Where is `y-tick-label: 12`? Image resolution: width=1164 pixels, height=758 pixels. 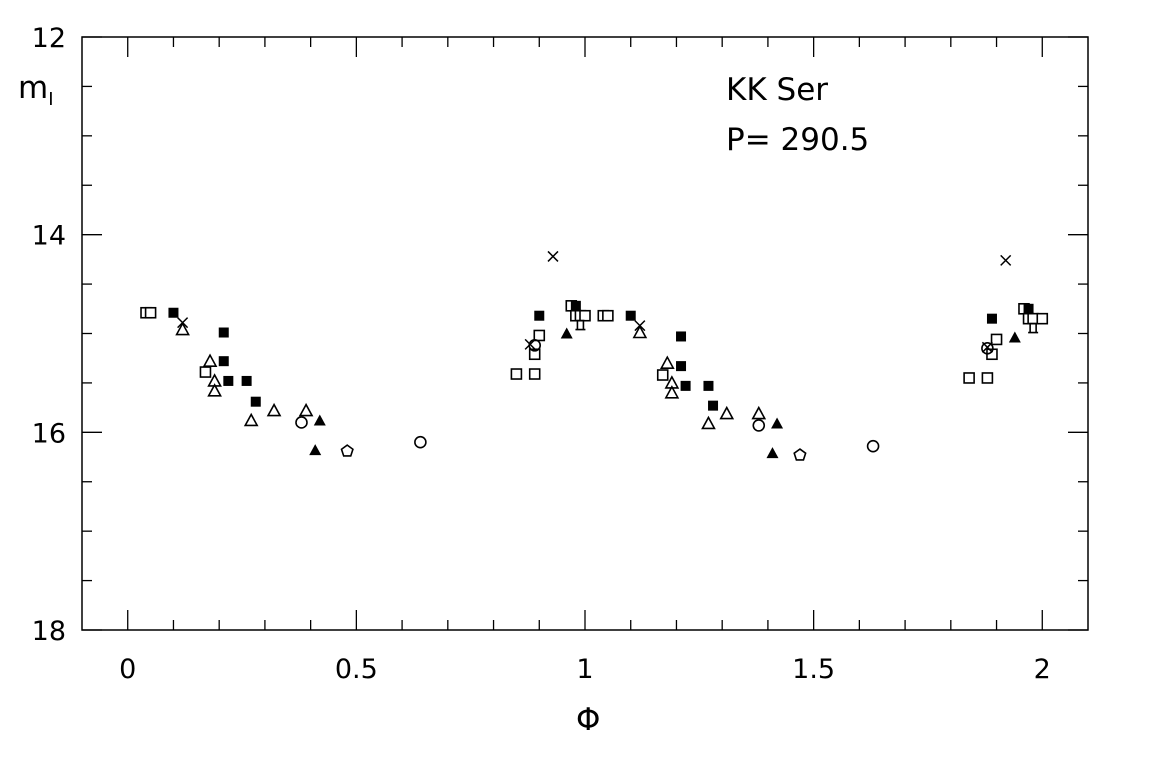 y-tick-label: 12 is located at coordinates (49, 38).